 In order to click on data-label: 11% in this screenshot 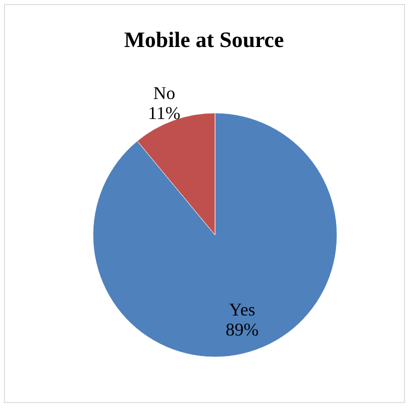, I will do `click(164, 112)`.